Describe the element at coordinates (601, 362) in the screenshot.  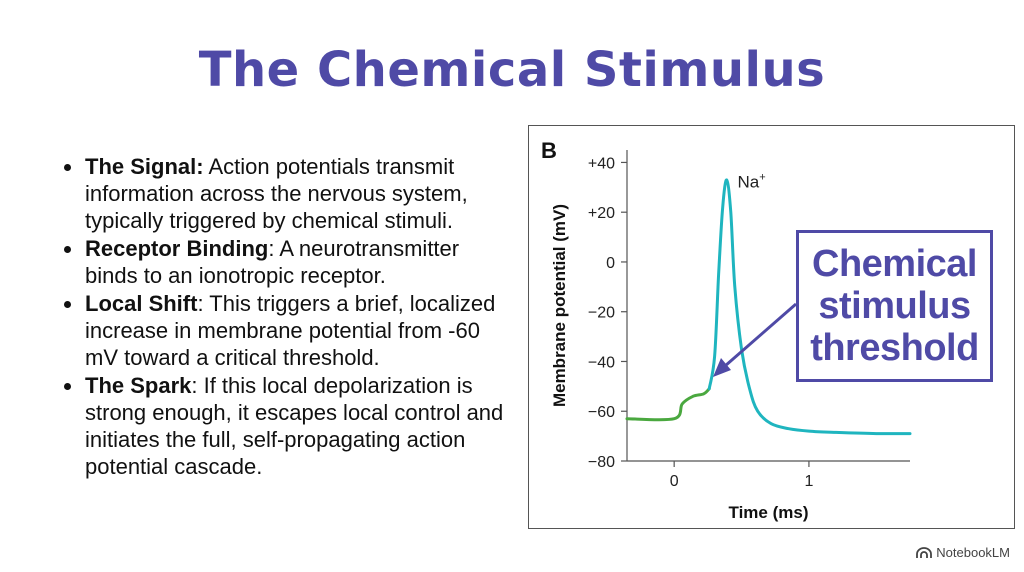
I see `y-tick-label: −40` at that location.